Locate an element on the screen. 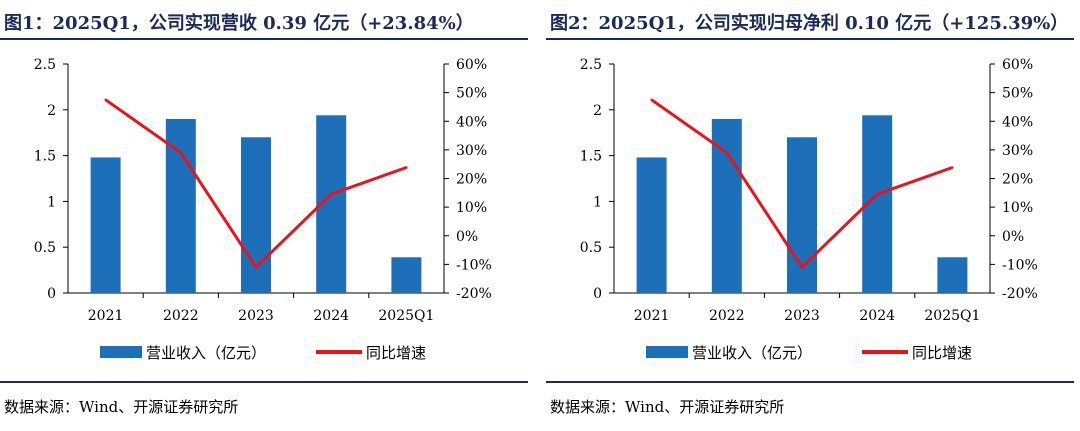  figure-title: 图2：2025Q1，公司实现归母净利 0.10 亿元（+125.39%） is located at coordinates (809, 23).